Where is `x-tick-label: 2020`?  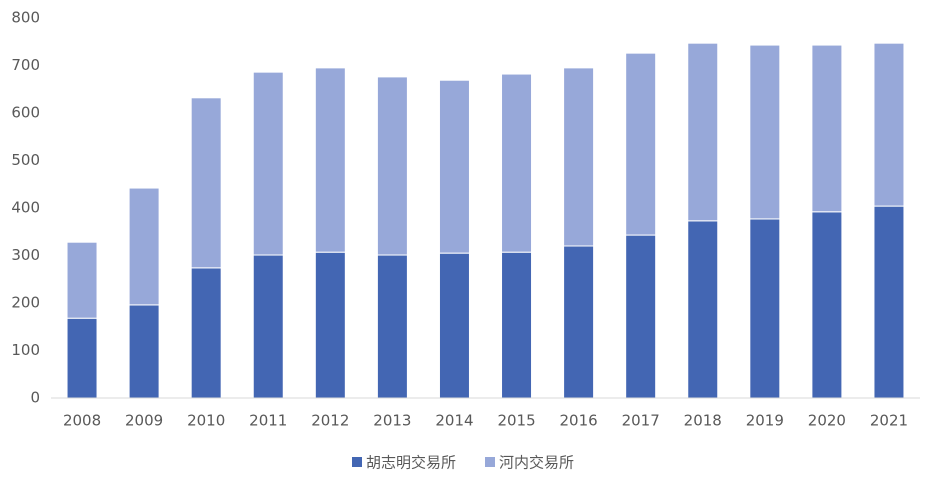 x-tick-label: 2020 is located at coordinates (827, 421).